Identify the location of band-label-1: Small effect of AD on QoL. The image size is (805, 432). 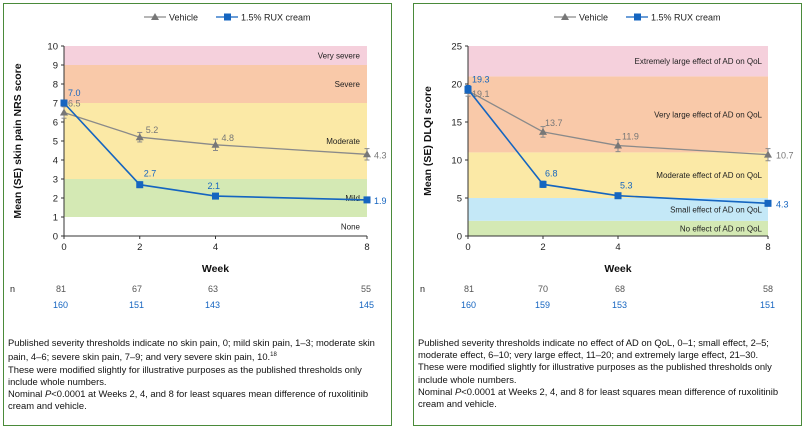
(716, 209).